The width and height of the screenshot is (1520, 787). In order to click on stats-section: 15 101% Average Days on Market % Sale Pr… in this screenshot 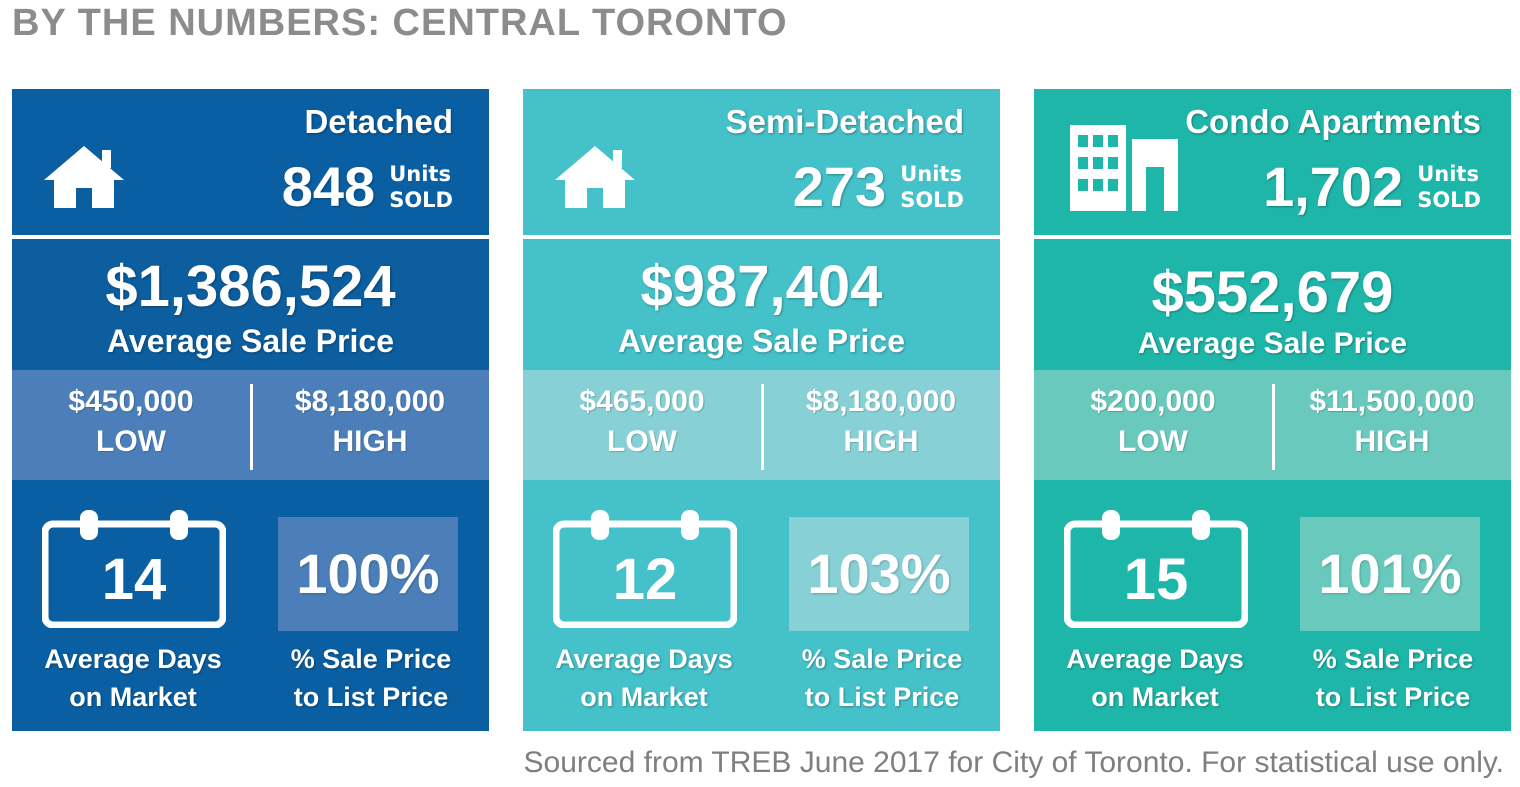, I will do `click(1272, 605)`.